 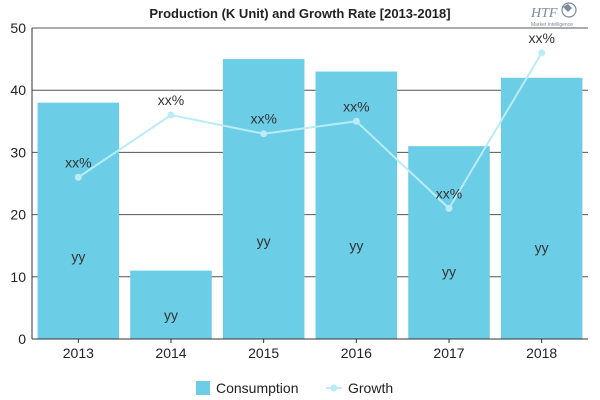 I want to click on legend: Consumption Growth, so click(x=294, y=388).